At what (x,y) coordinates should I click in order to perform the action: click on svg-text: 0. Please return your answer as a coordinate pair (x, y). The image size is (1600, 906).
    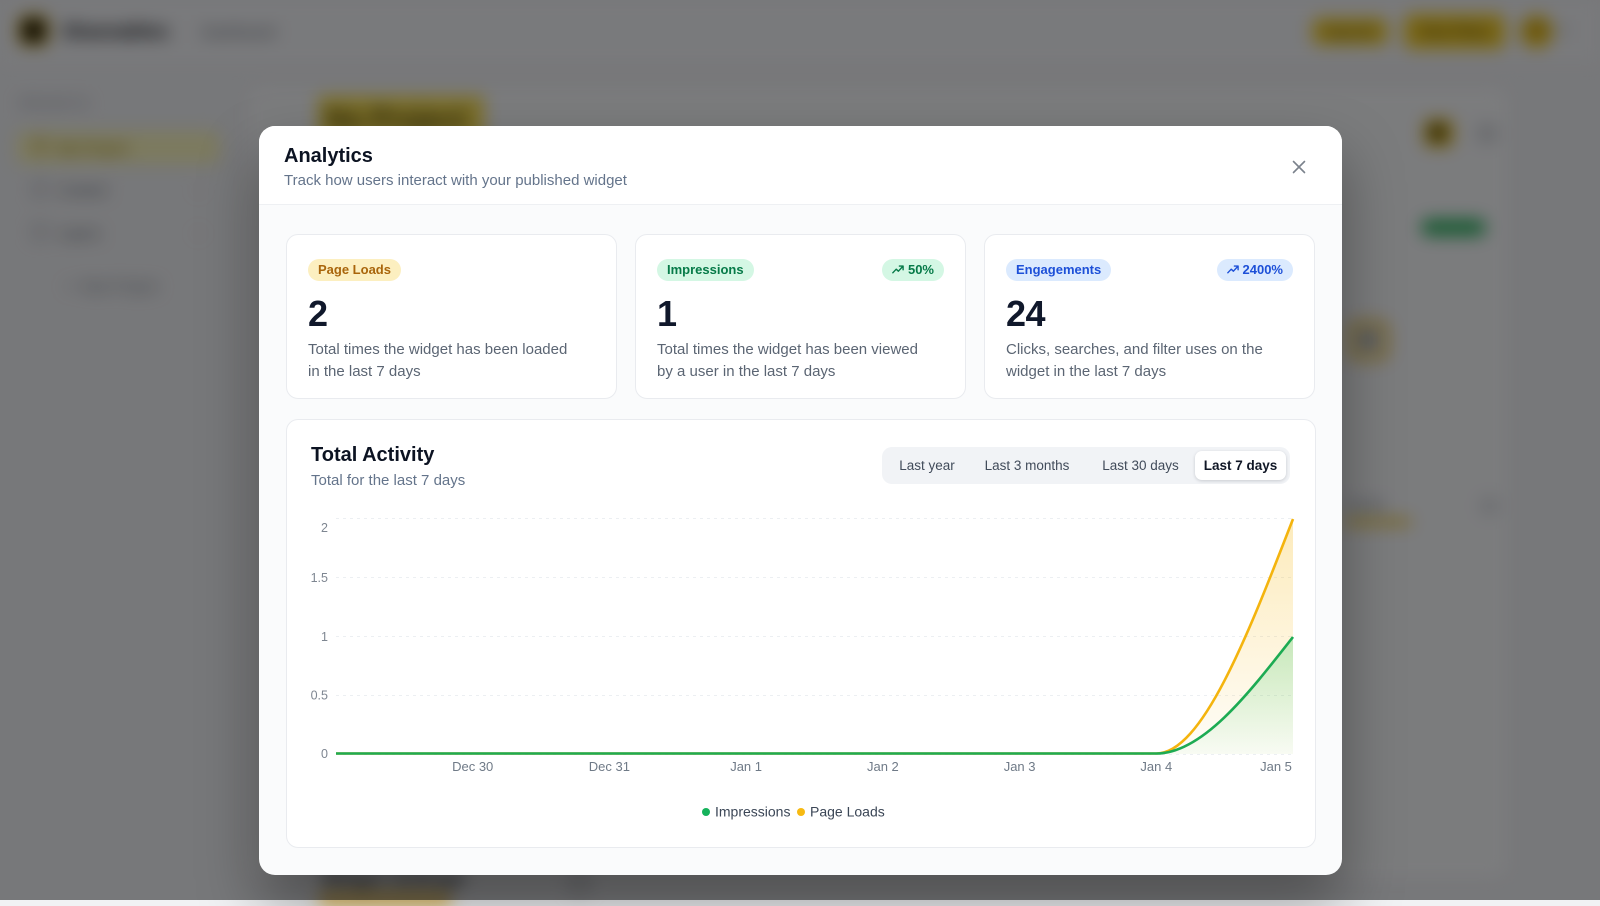
    Looking at the image, I should click on (324, 754).